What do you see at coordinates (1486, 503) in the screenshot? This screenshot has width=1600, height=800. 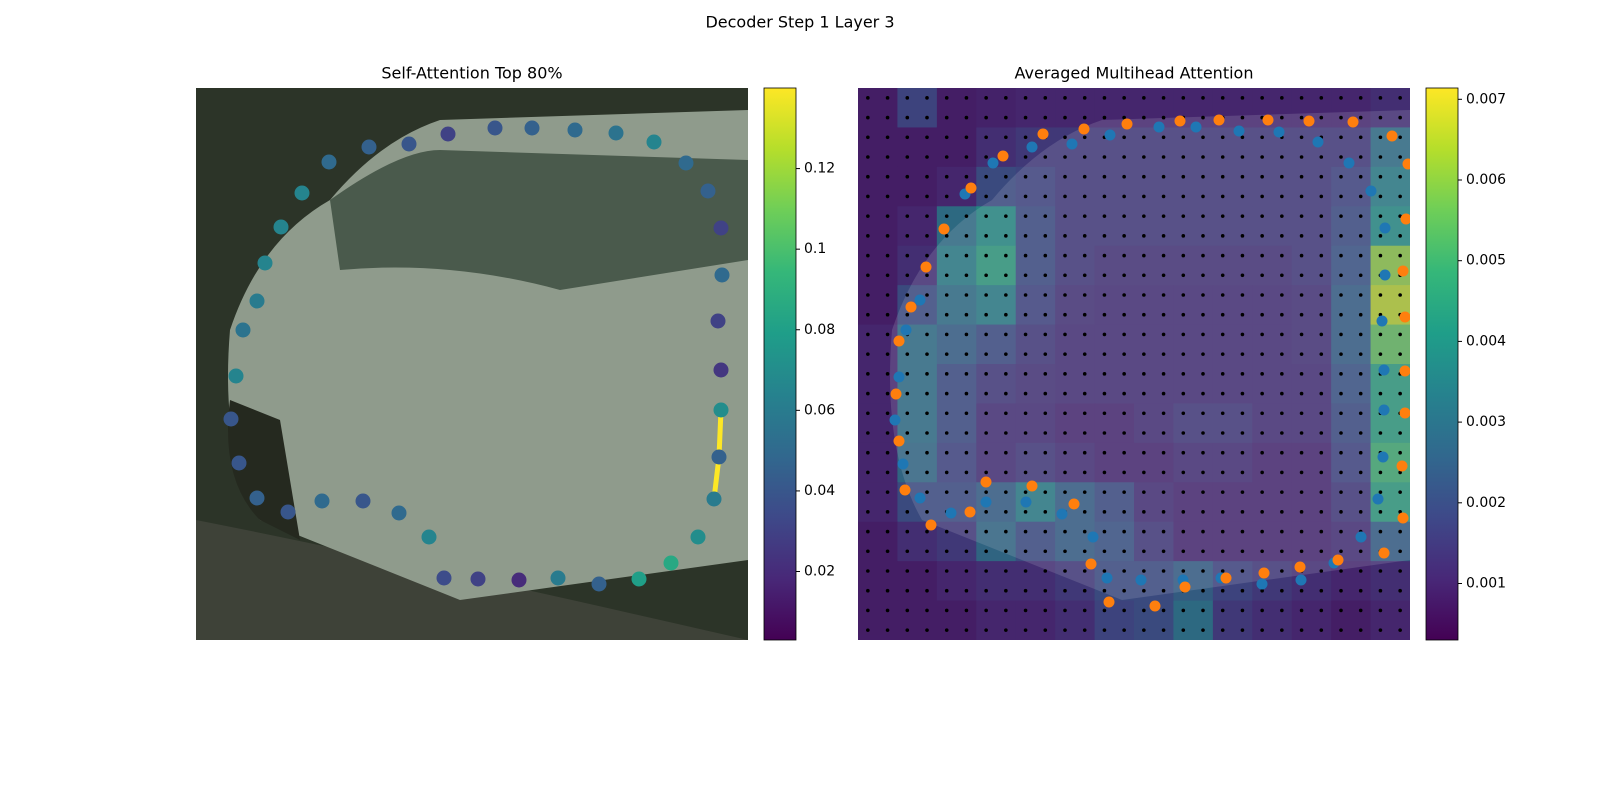 I see `colorbar-tick-label: 0.002` at bounding box center [1486, 503].